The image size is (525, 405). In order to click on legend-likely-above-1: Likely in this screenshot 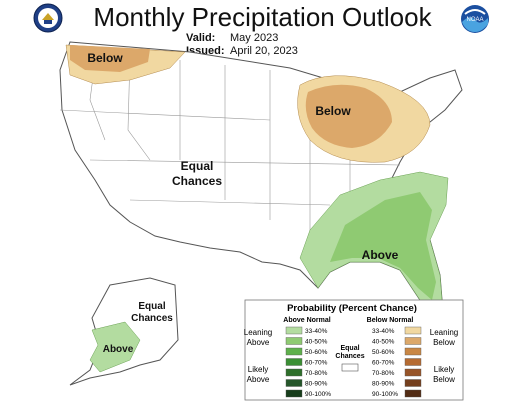, I will do `click(258, 369)`.